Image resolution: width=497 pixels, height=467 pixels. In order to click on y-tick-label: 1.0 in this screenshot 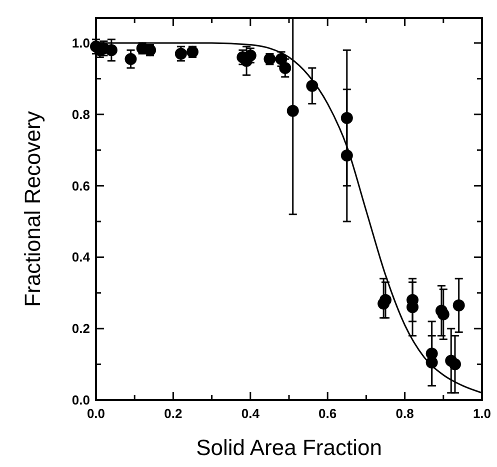, I will do `click(81, 43)`.